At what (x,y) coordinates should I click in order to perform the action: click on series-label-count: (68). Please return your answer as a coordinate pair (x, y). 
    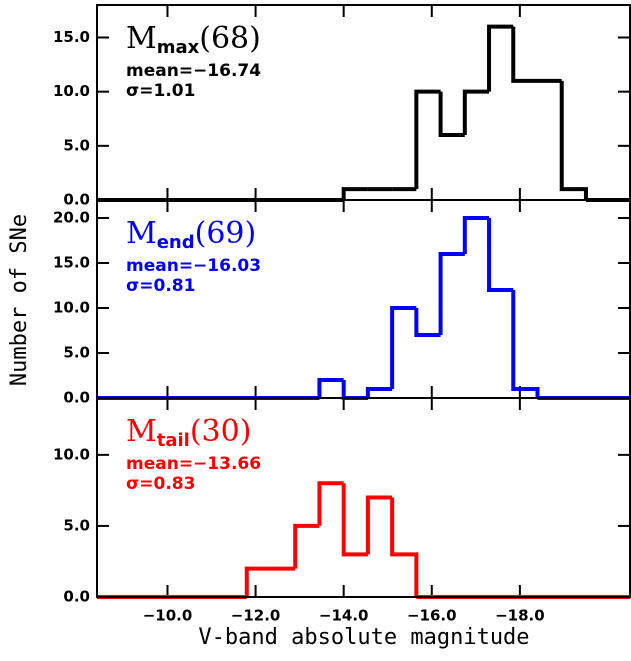
    Looking at the image, I should click on (230, 38).